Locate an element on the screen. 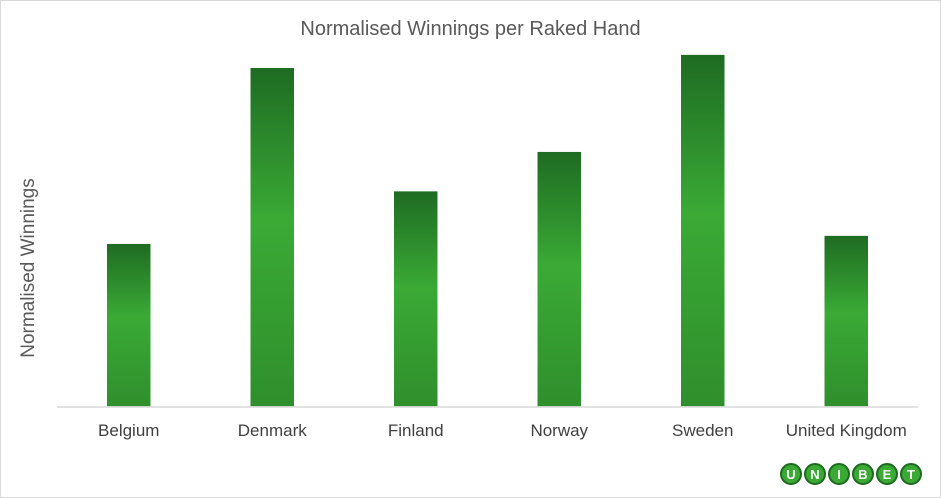  bar-belgium is located at coordinates (128, 325).